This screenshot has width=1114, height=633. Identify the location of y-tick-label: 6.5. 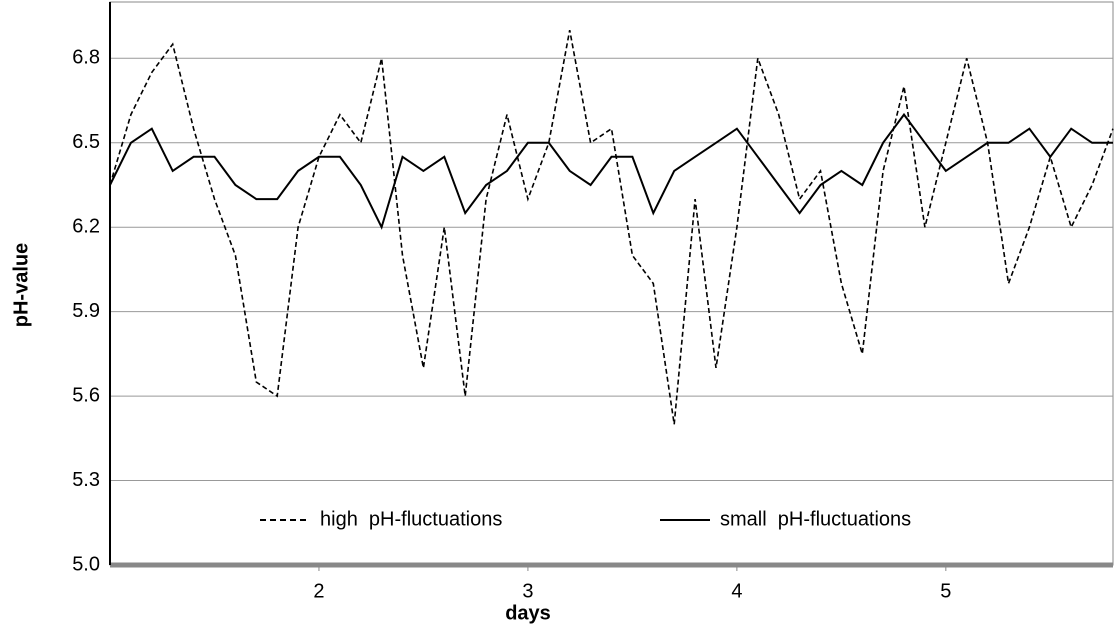
(86, 142).